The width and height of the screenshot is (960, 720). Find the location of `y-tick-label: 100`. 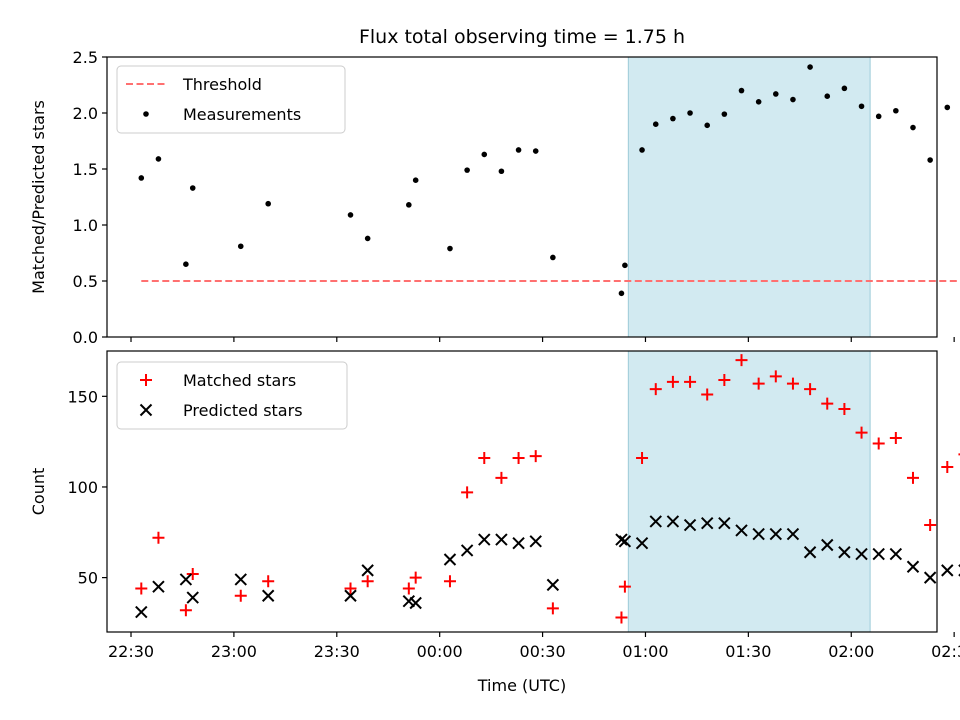

y-tick-label: 100 is located at coordinates (82, 487).